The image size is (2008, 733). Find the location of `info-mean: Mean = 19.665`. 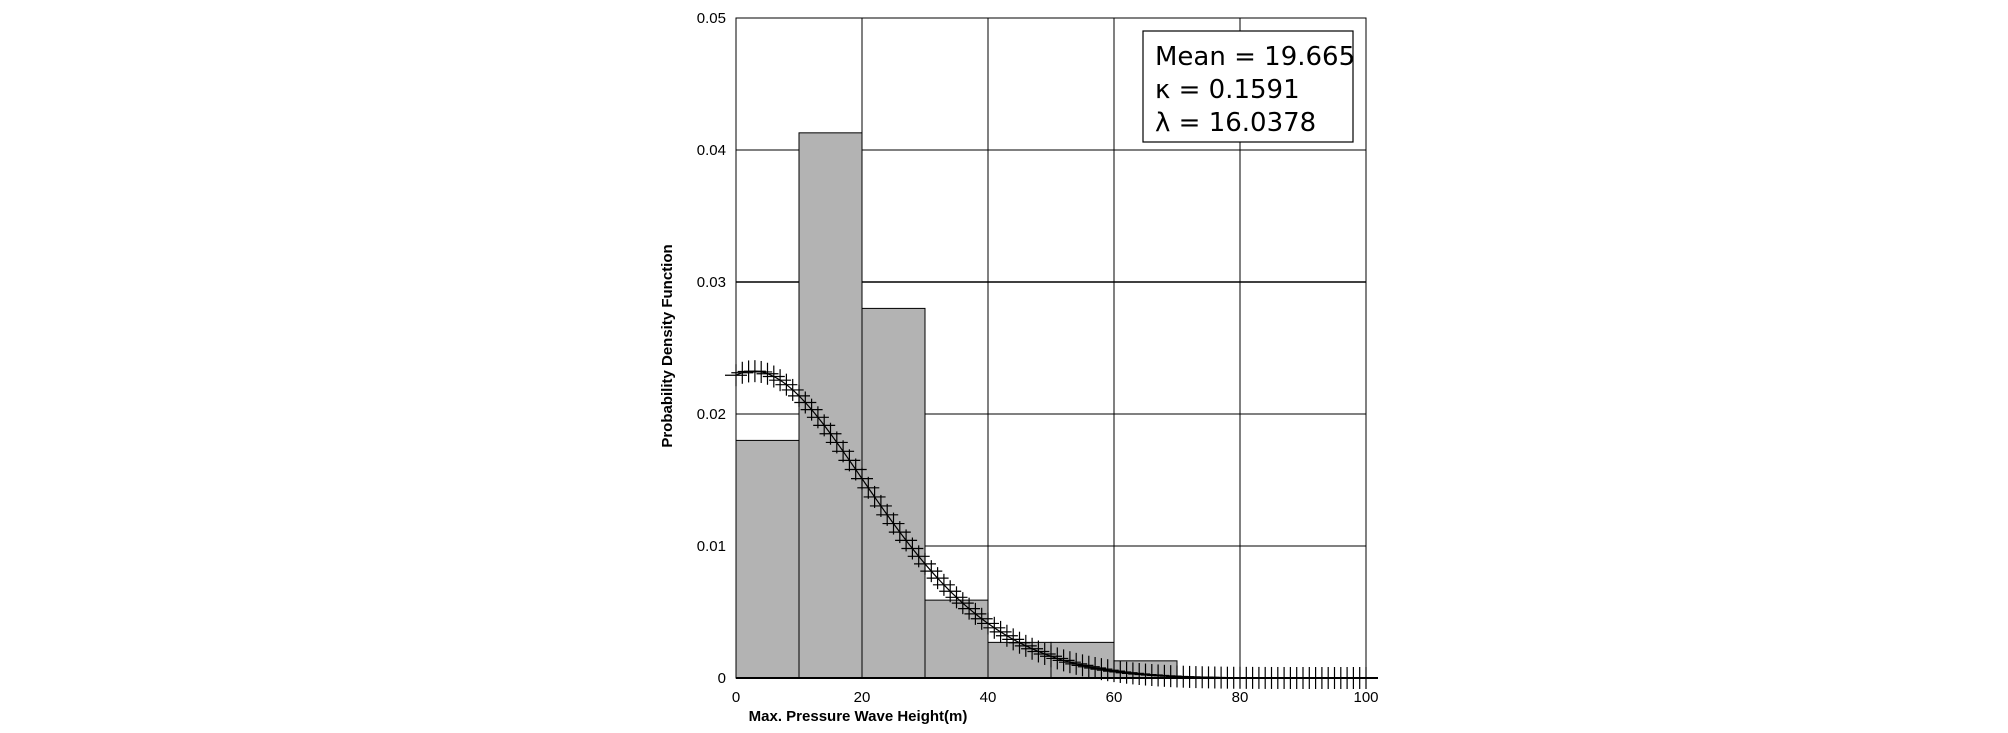

info-mean: Mean = 19.665 is located at coordinates (1255, 57).